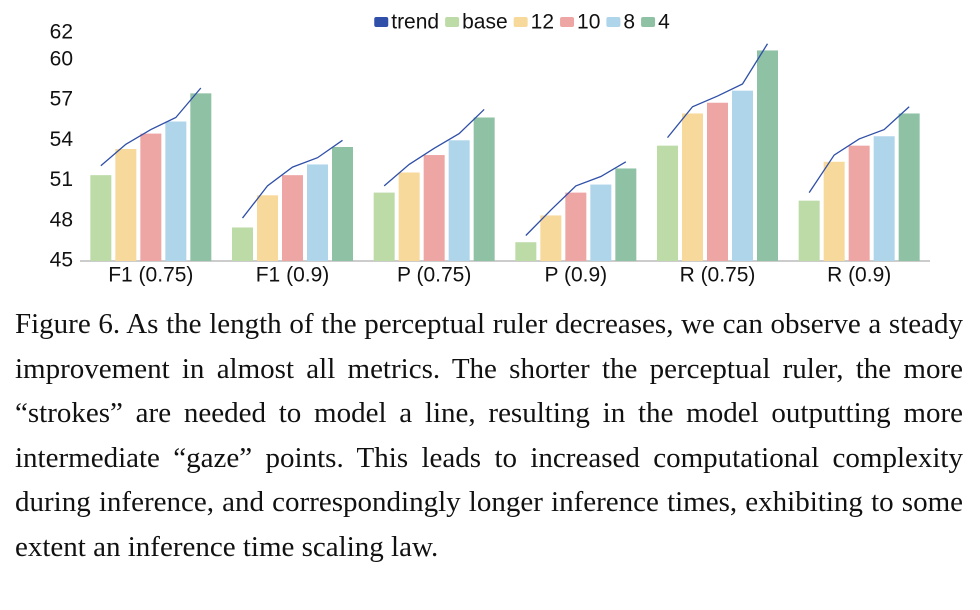 The height and width of the screenshot is (610, 980). What do you see at coordinates (61, 58) in the screenshot?
I see `y-tick-label: 60` at bounding box center [61, 58].